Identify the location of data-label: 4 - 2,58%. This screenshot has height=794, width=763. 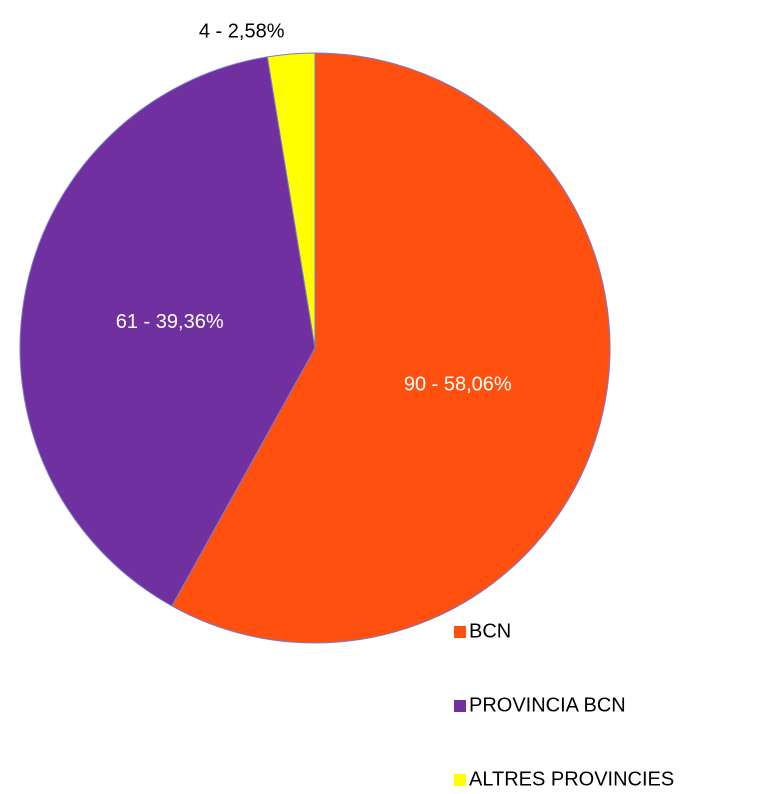
(242, 31).